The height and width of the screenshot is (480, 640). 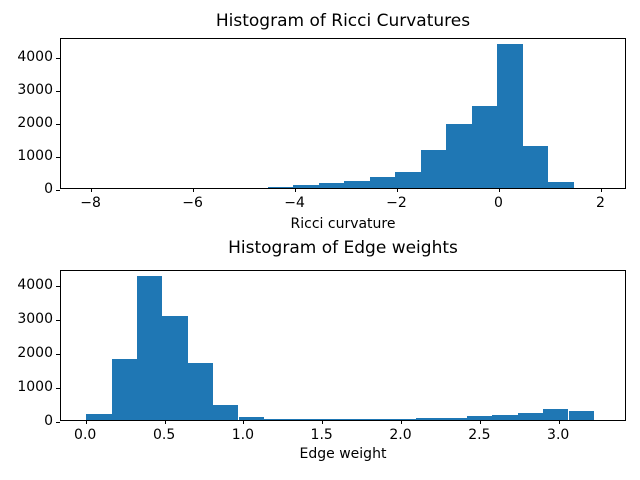 What do you see at coordinates (85, 435) in the screenshot?
I see `x-tick-label: 0.0` at bounding box center [85, 435].